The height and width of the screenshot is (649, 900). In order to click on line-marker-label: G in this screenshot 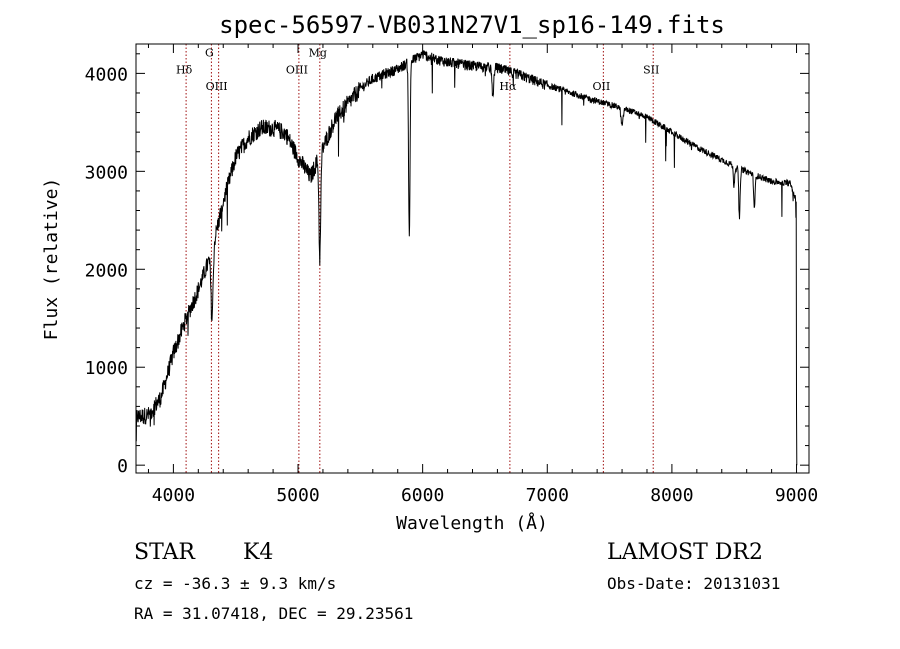, I will do `click(209, 53)`.